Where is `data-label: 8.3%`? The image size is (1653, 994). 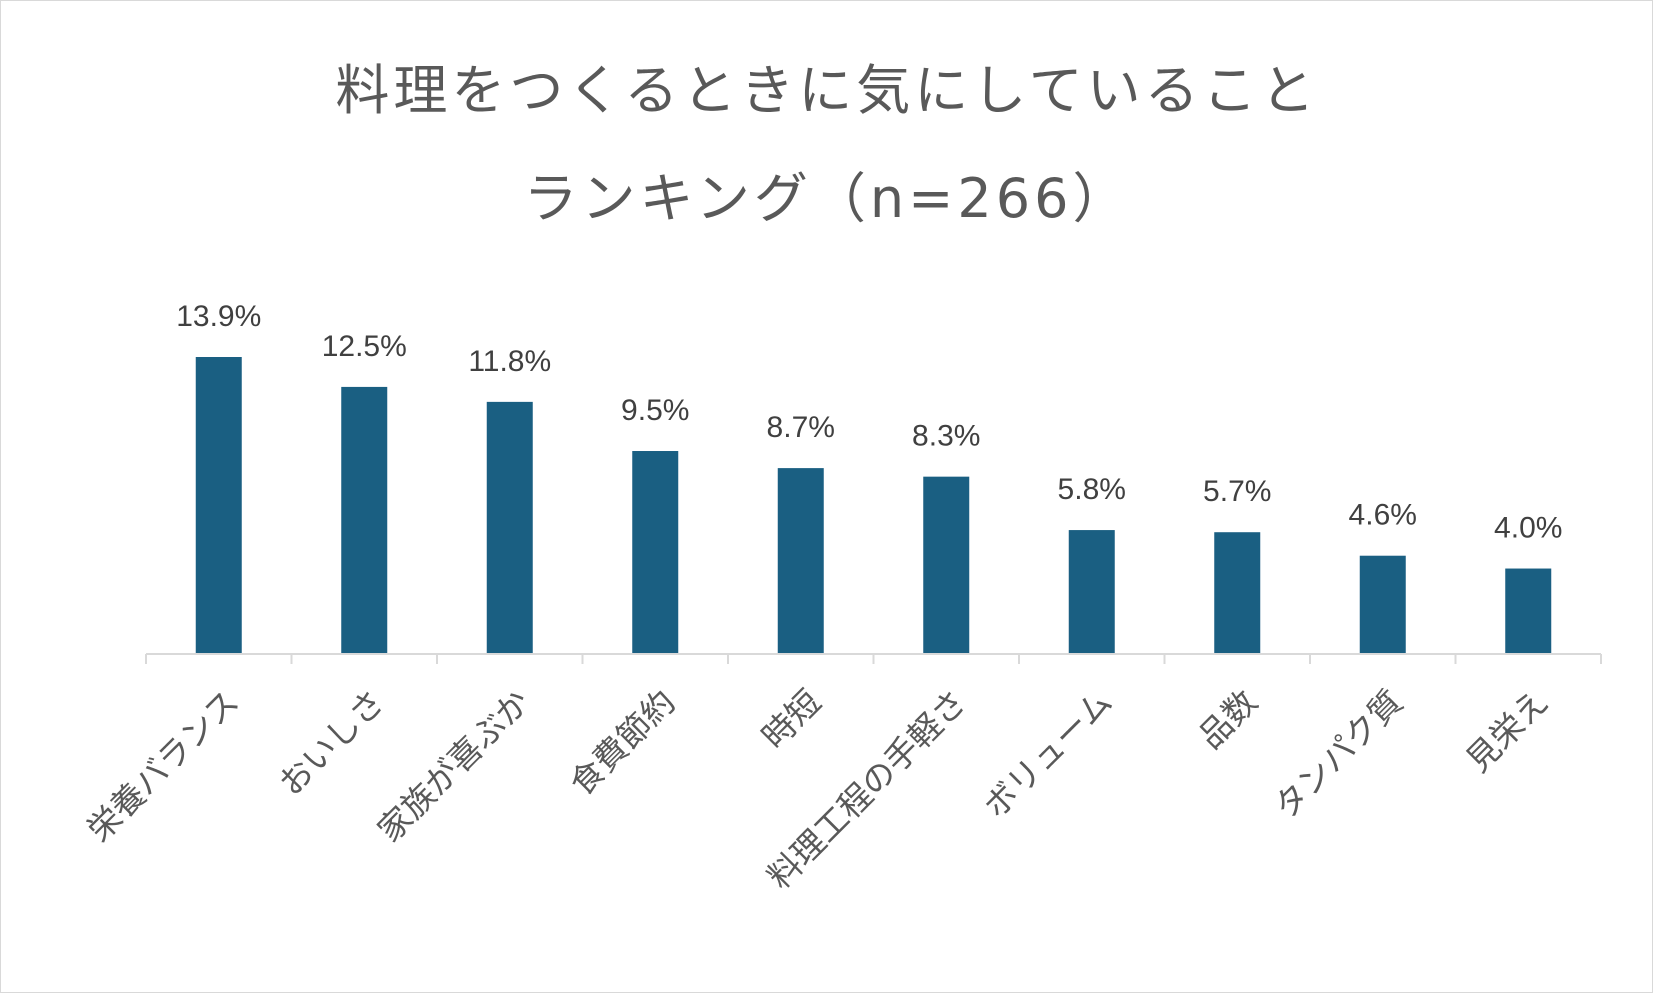
data-label: 8.3% is located at coordinates (946, 436).